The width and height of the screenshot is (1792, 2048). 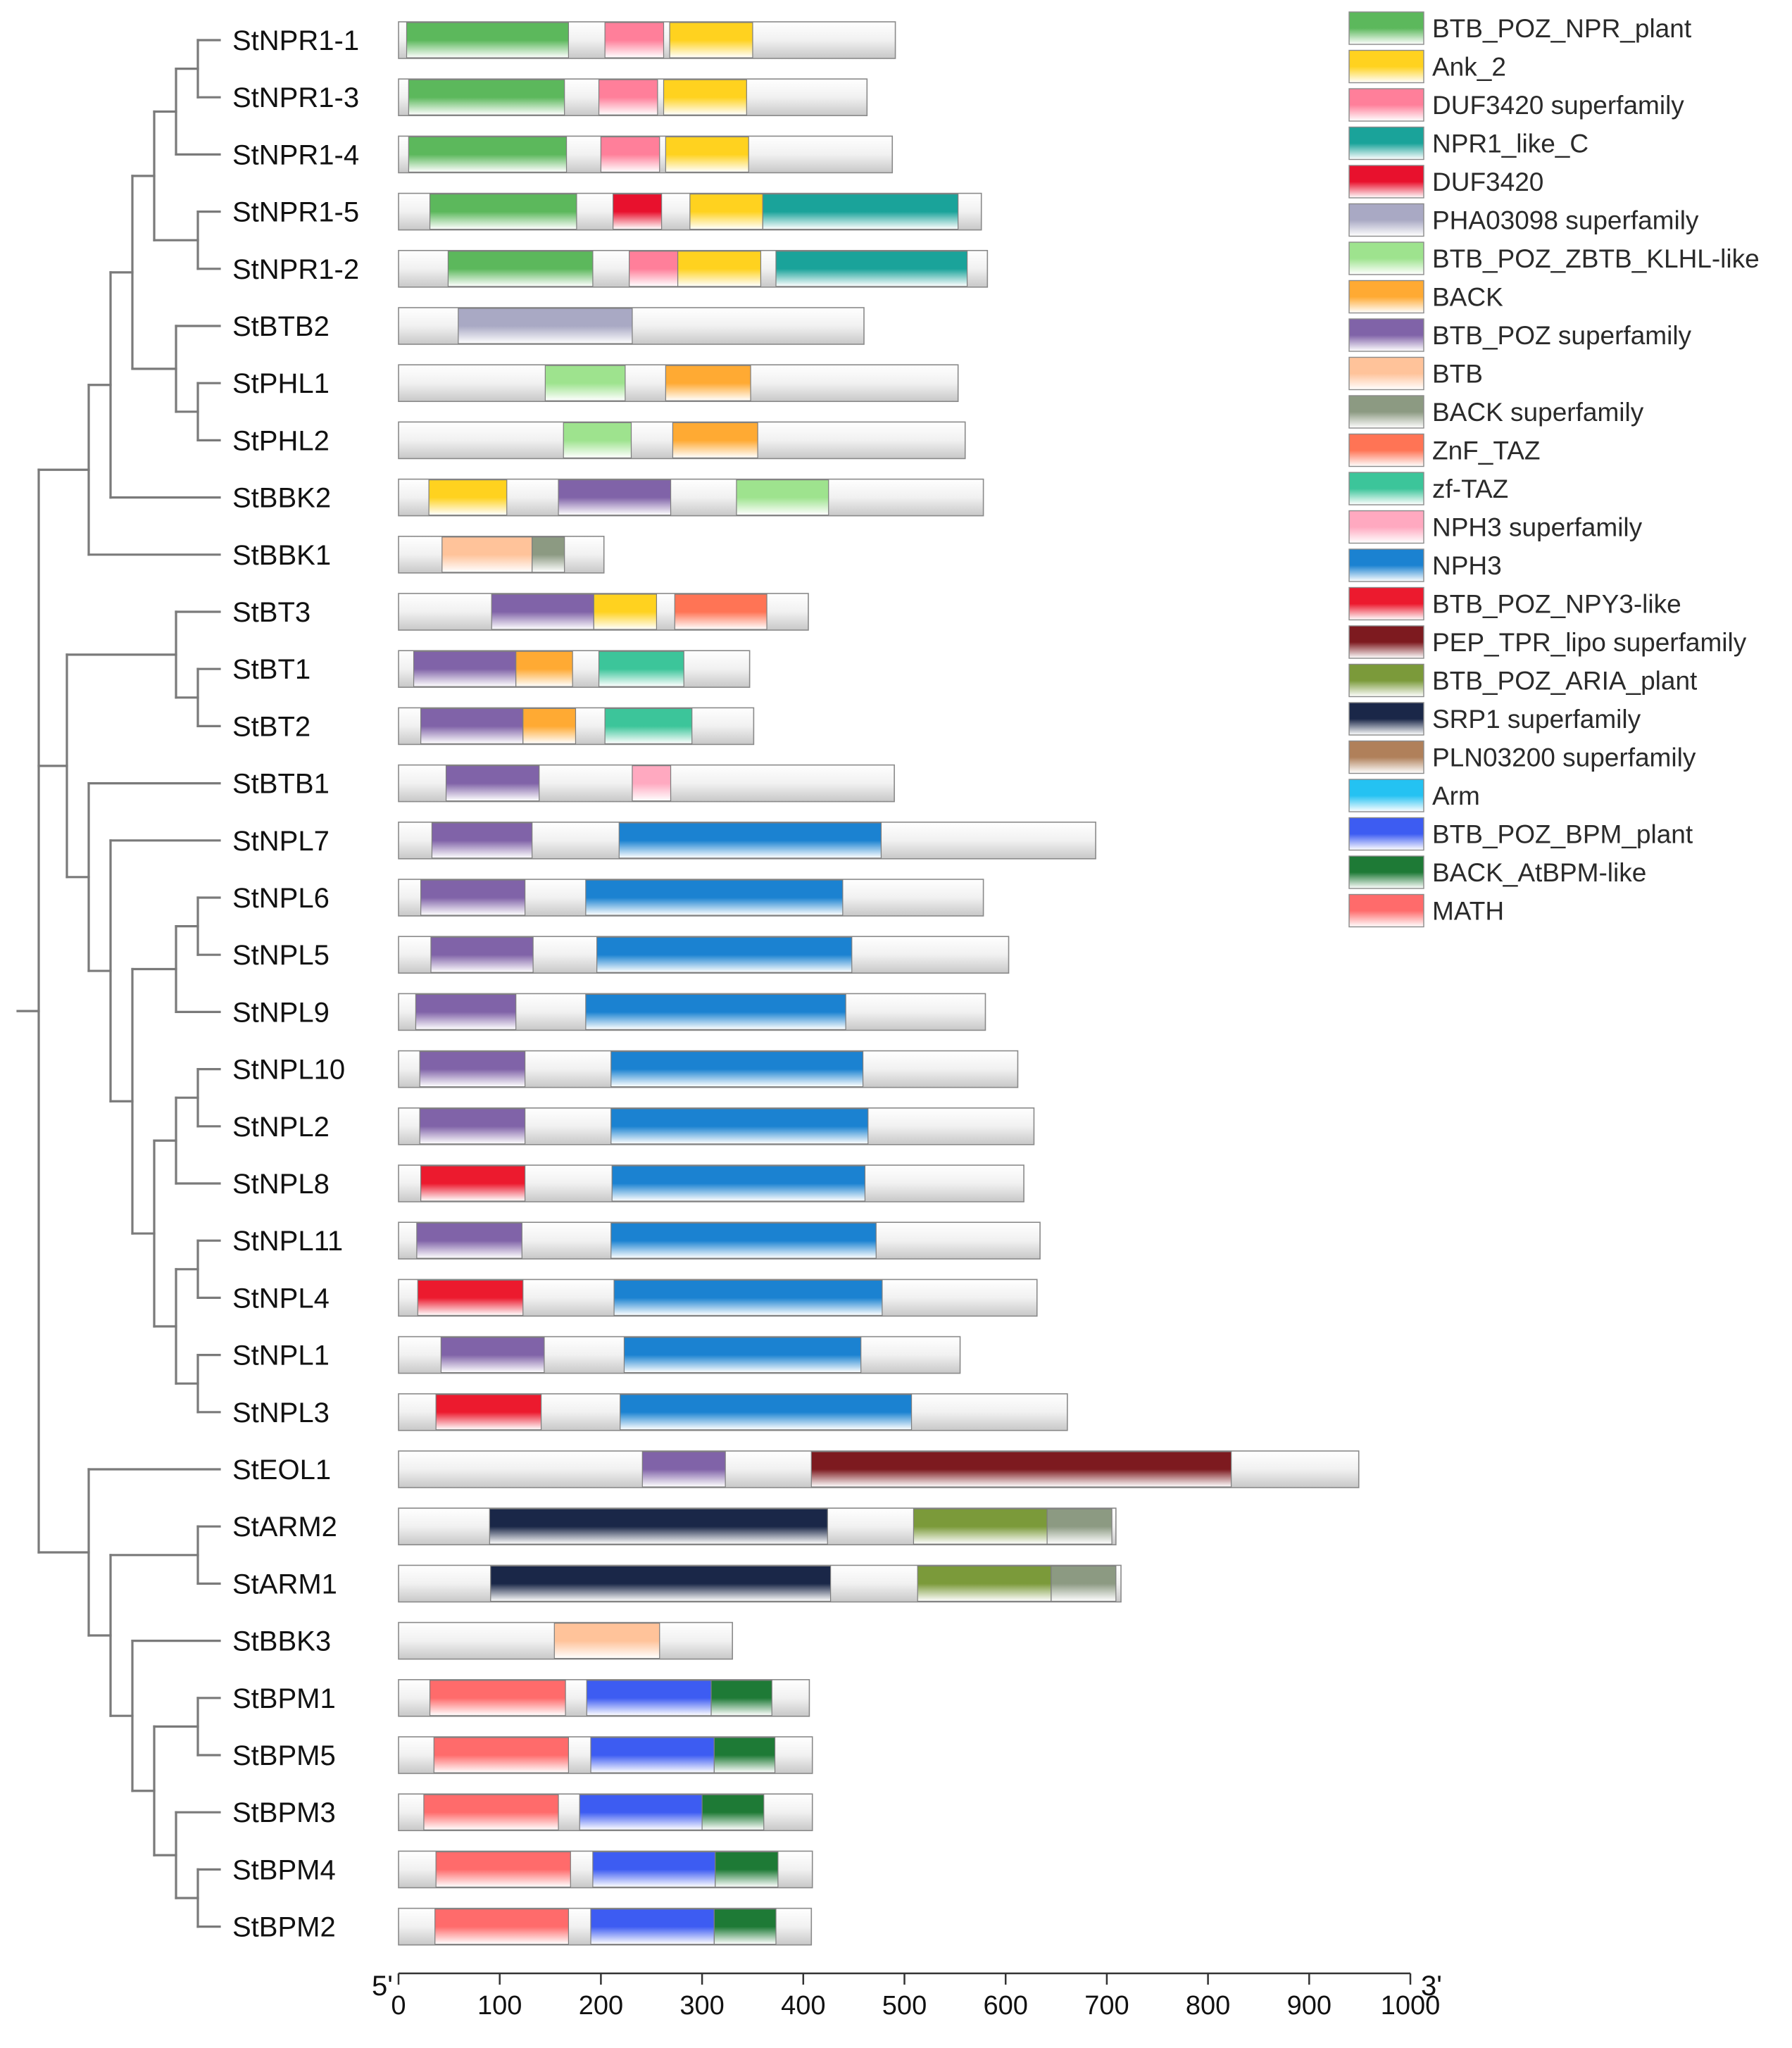 What do you see at coordinates (1510, 144) in the screenshot?
I see `legend-label: NPR1_like_C` at bounding box center [1510, 144].